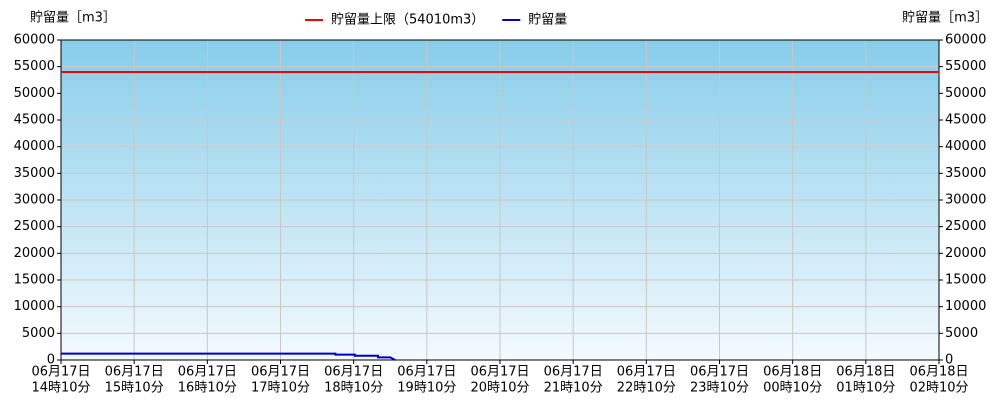 The height and width of the screenshot is (400, 1000). I want to click on y2-axis-title: 貯留量［m3］, so click(945, 18).